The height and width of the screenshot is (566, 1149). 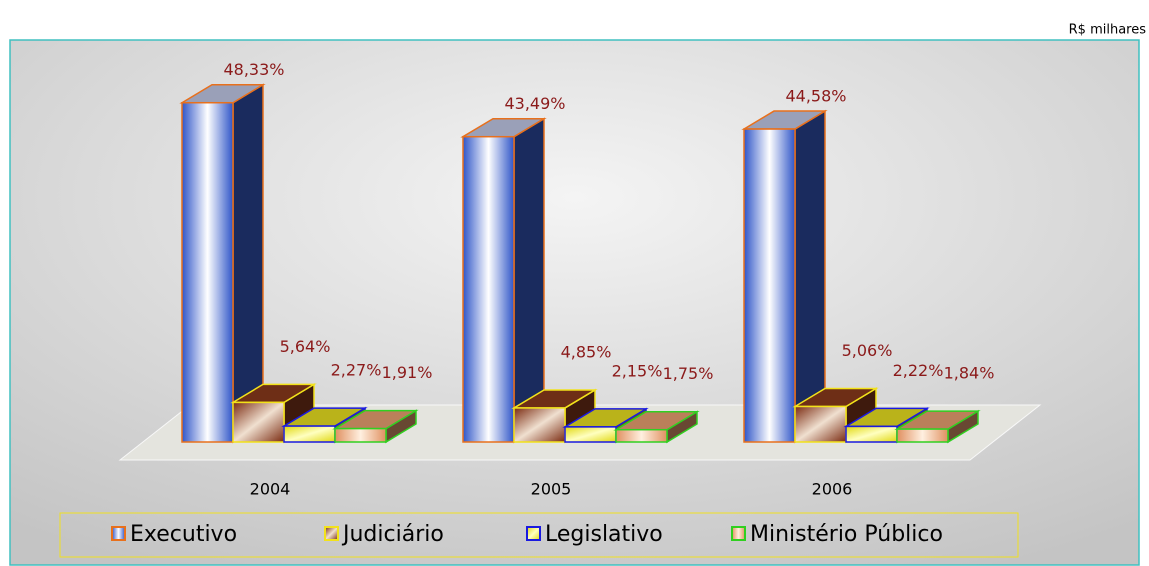 I want to click on x-tick-label: 2006, so click(x=832, y=489).